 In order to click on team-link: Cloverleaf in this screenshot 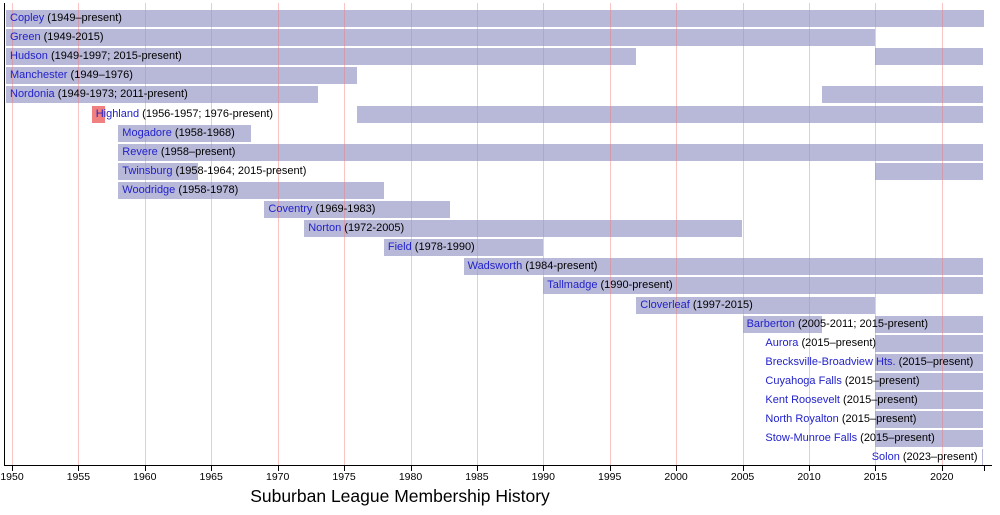, I will do `click(665, 304)`.